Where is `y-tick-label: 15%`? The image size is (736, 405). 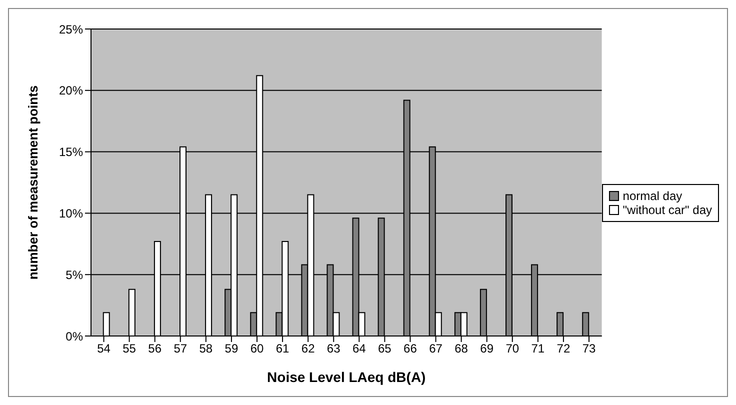
y-tick-label: 15% is located at coordinates (71, 152).